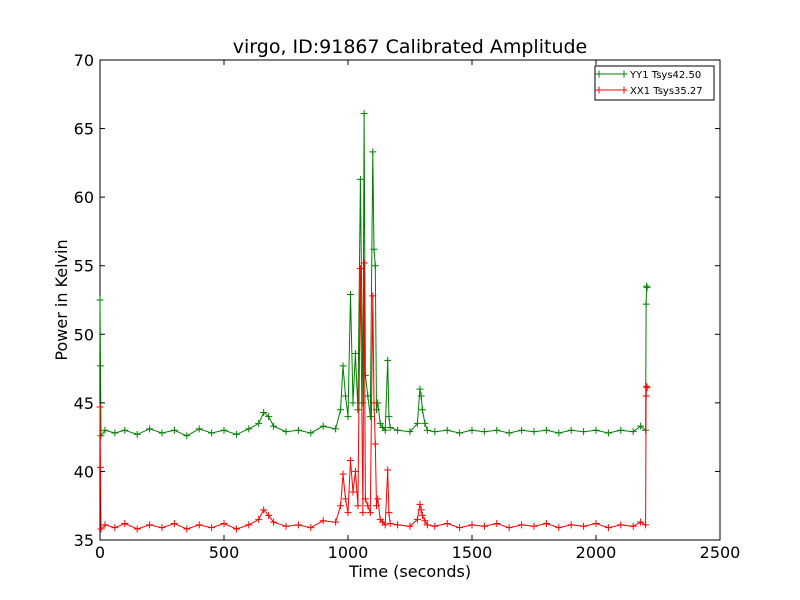 This screenshot has width=800, height=600. Describe the element at coordinates (472, 552) in the screenshot. I see `x-tick-label: 1500` at that location.